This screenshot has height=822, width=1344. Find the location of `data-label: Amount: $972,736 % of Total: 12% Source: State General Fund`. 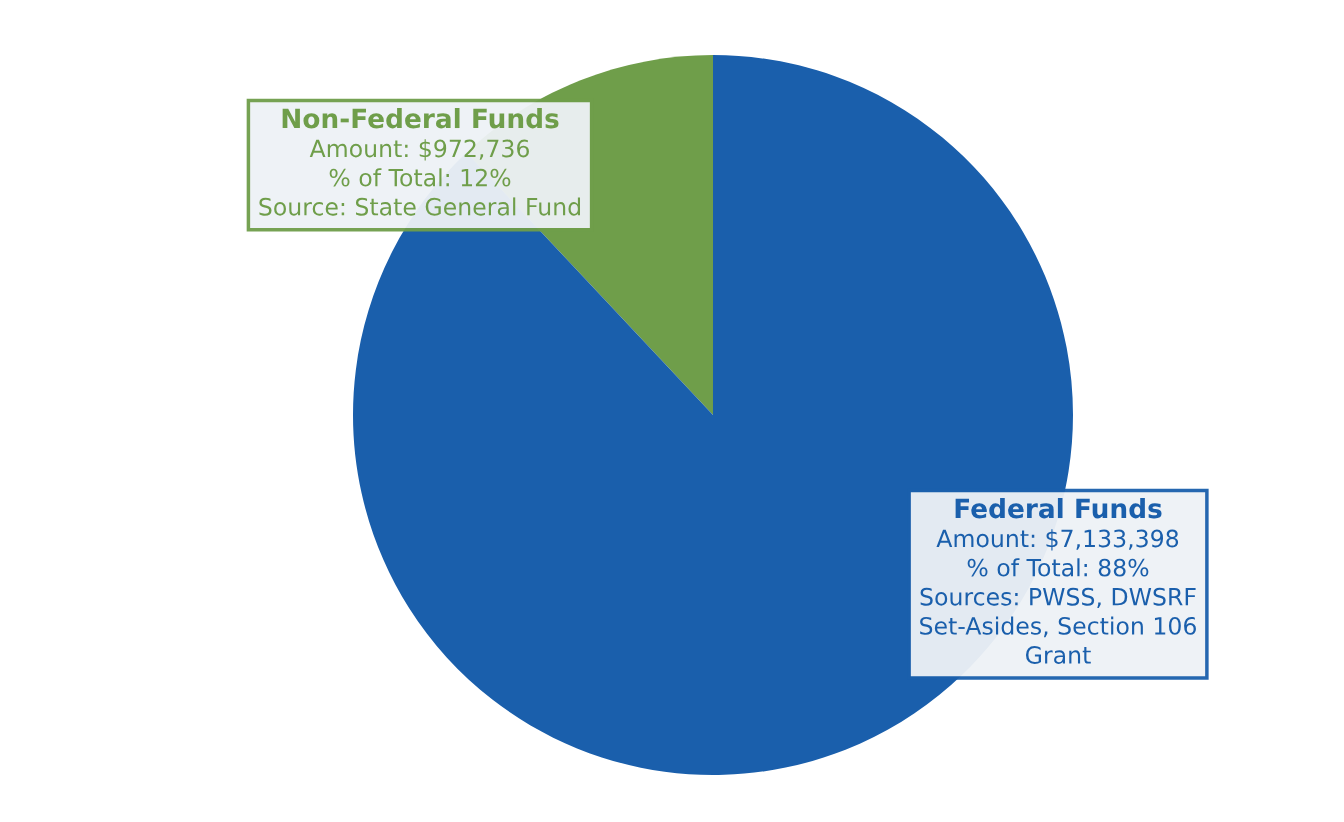

data-label: Amount: $972,736 % of Total: 12% Source: State General Fund is located at coordinates (419, 177).